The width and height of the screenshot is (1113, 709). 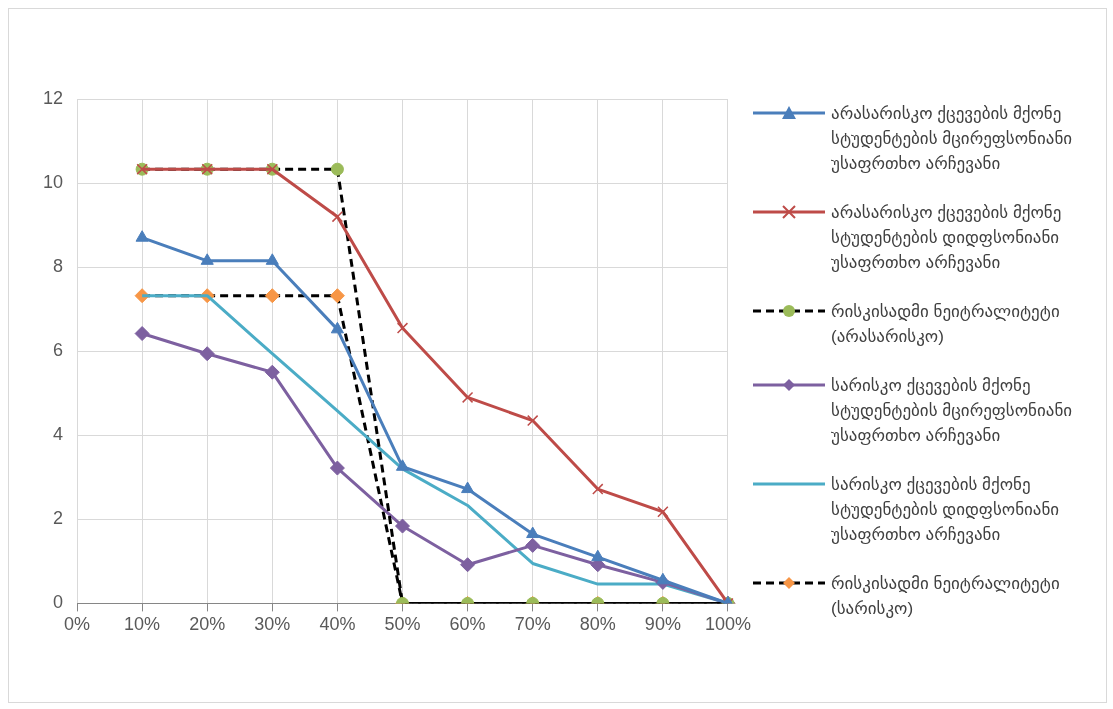 I want to click on x-tick-label: 70%, so click(x=532, y=624).